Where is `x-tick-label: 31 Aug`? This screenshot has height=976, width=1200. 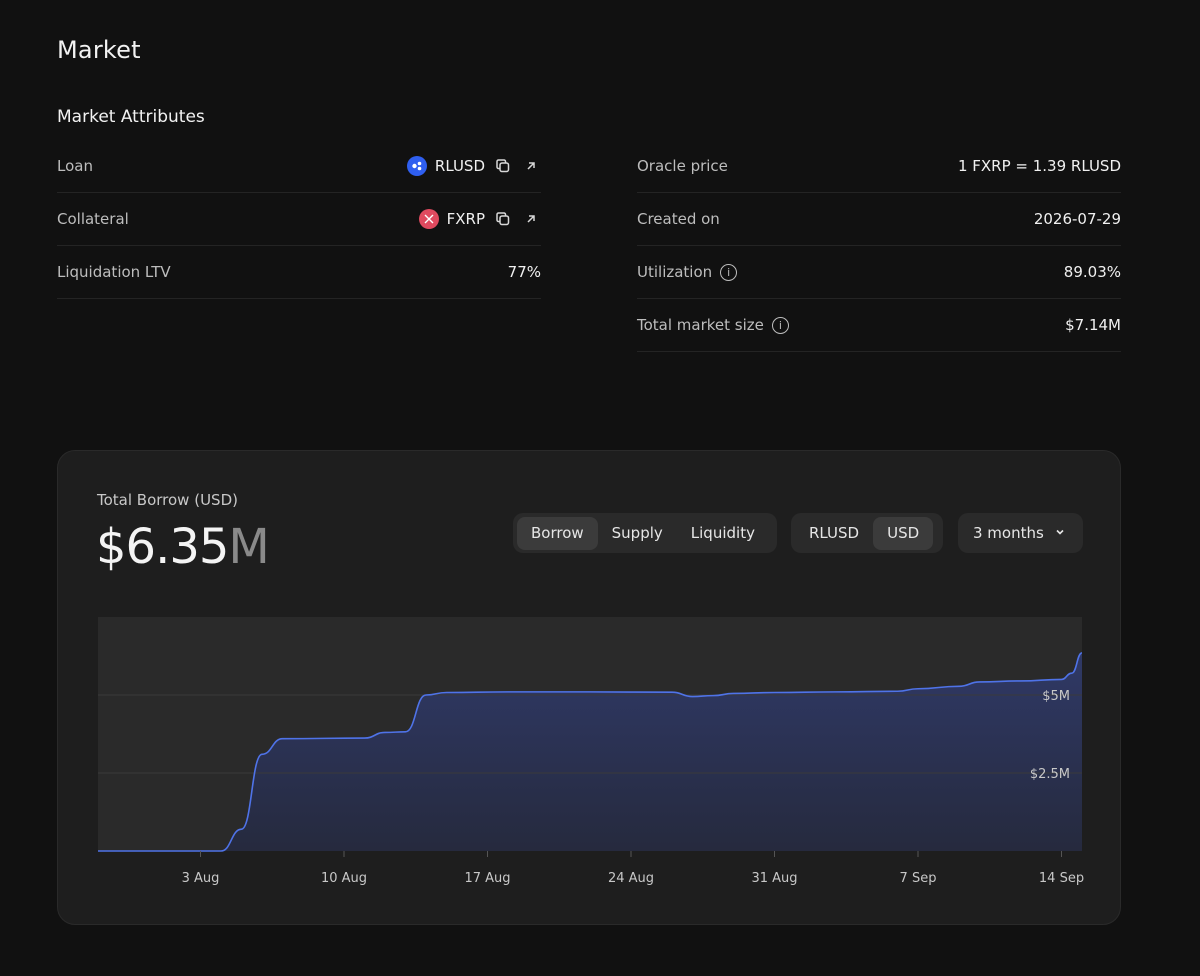 x-tick-label: 31 Aug is located at coordinates (774, 878).